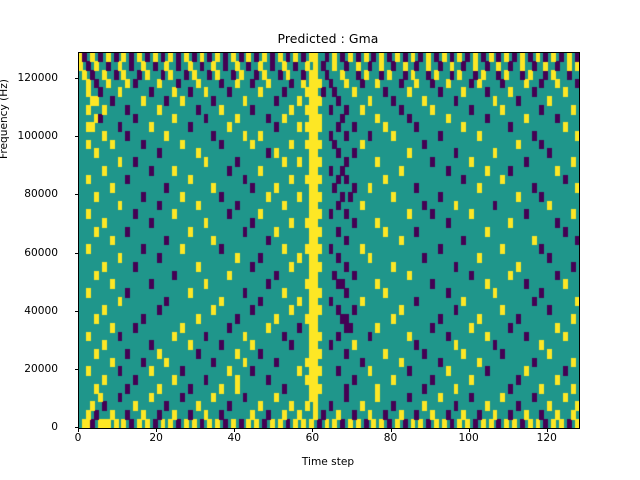 The height and width of the screenshot is (480, 640). I want to click on y-tick-label: 60000, so click(41, 252).